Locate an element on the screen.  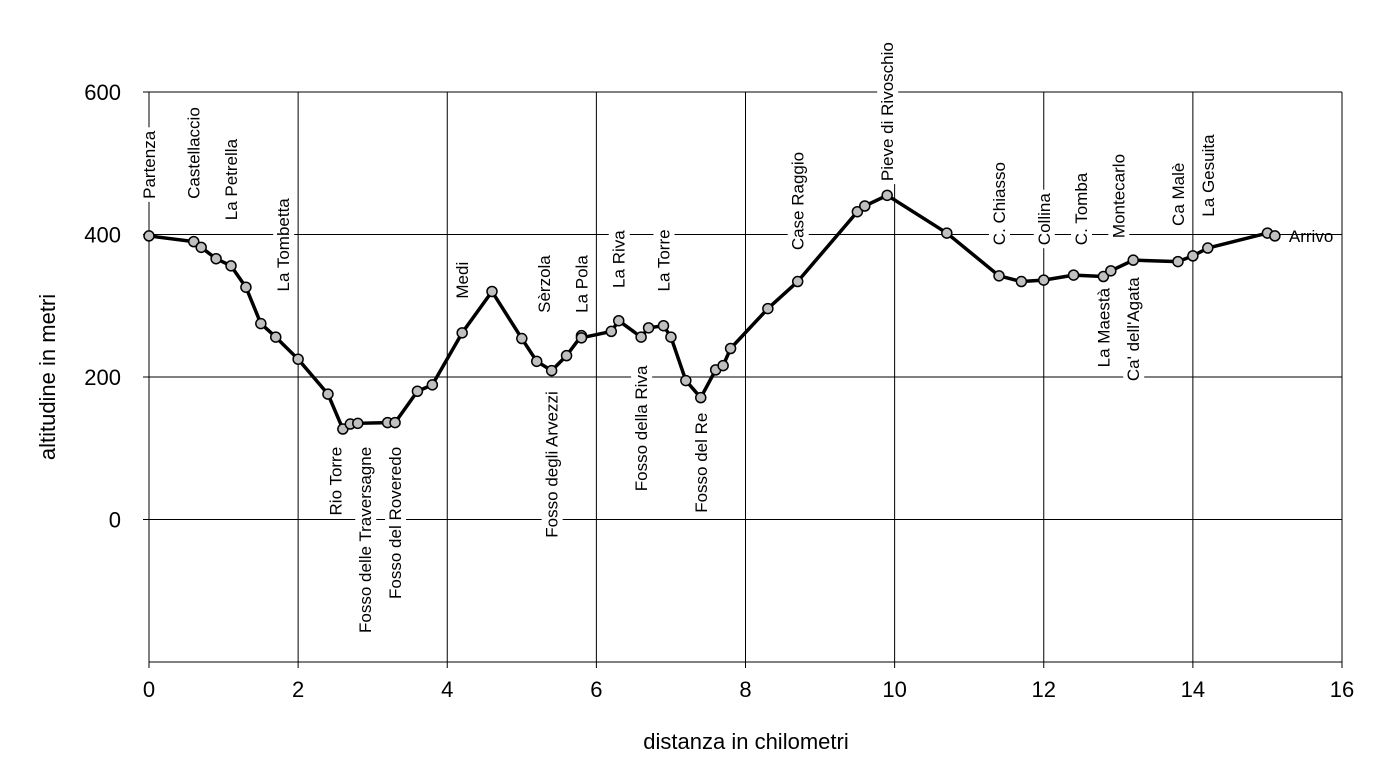
place-label-group: Case Raggio is located at coordinates (798, 201).